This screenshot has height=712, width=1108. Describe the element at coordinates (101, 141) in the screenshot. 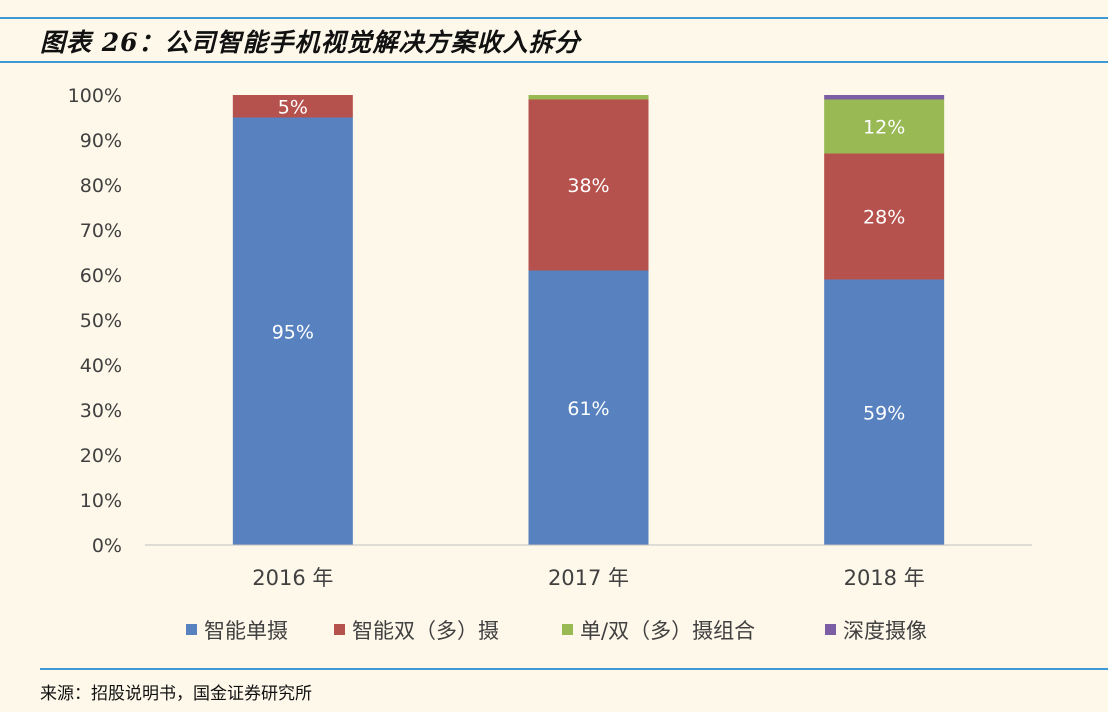

I see `y-tick-label: 90%` at that location.